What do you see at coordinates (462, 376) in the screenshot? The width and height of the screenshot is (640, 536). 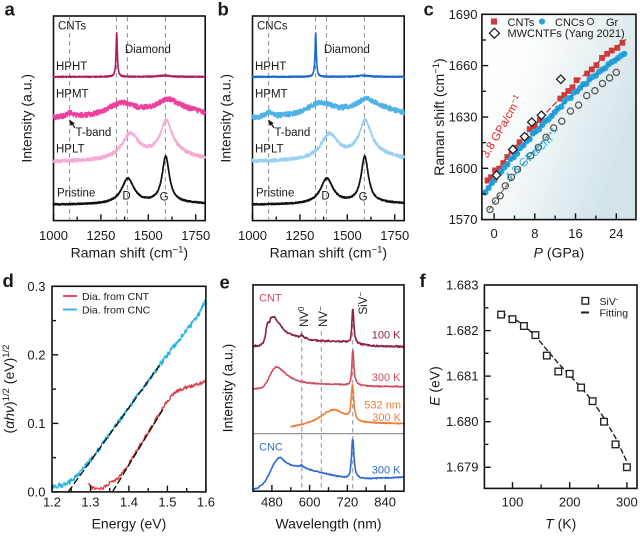 I see `svg-text: 1.681` at bounding box center [462, 376].